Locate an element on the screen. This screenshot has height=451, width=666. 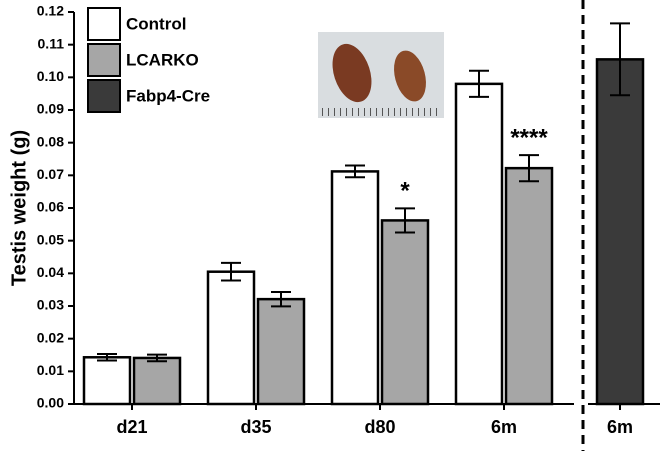
y-tick-label: 0.02 is located at coordinates (50, 337).